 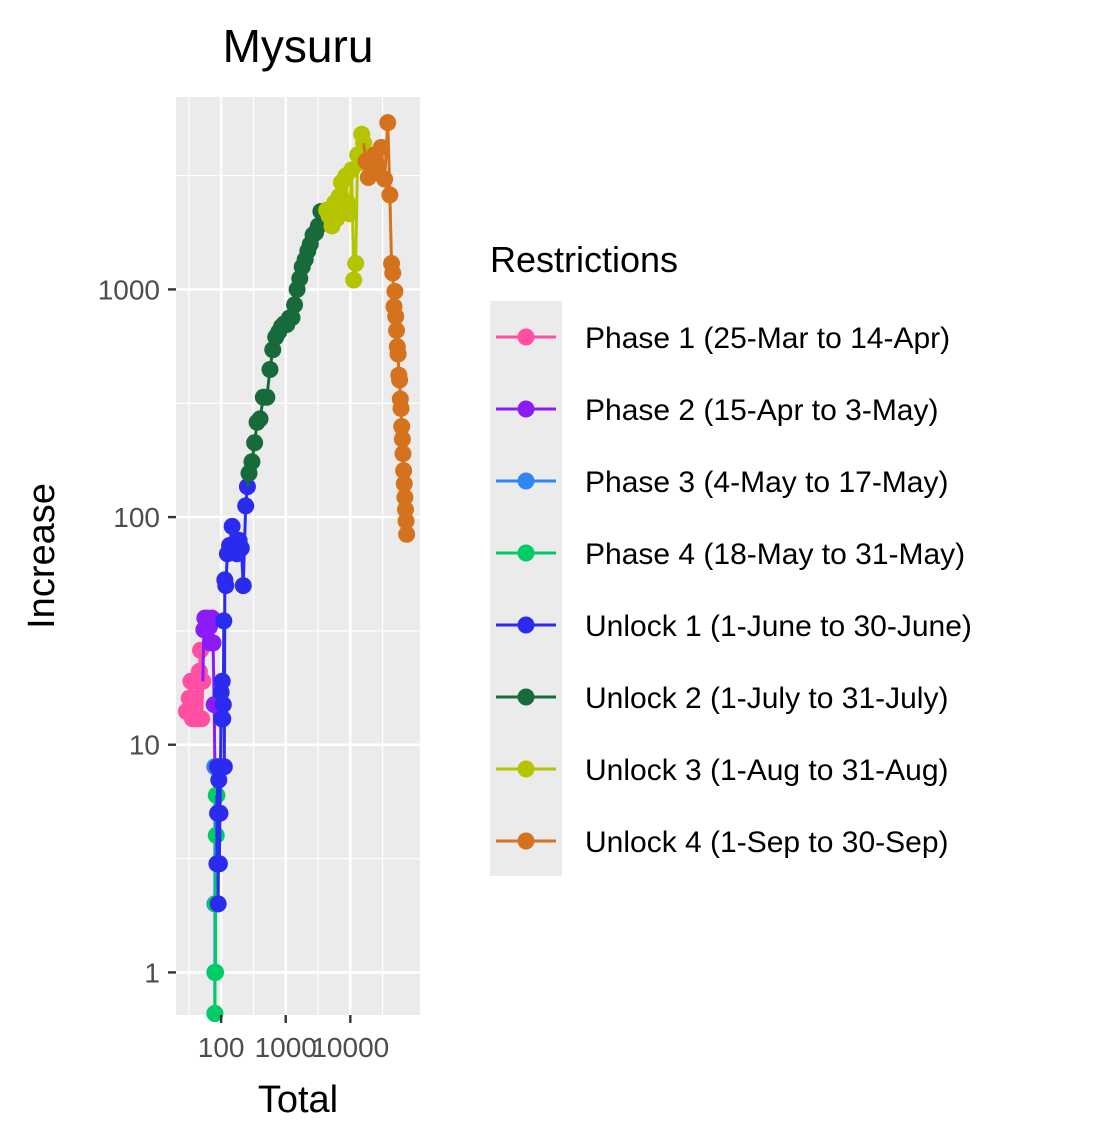 I want to click on legend-title: Restrictions, so click(x=584, y=259).